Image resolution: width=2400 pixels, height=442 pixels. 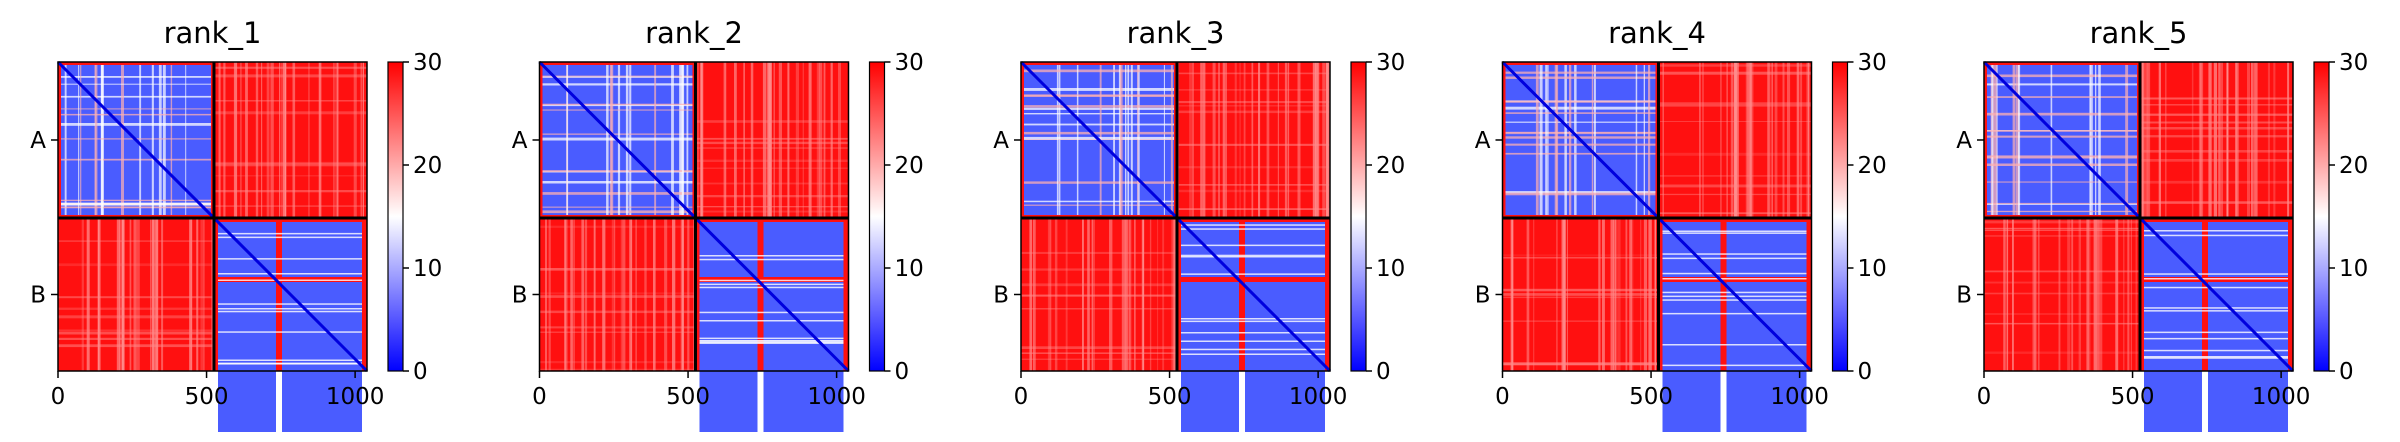 What do you see at coordinates (2353, 166) in the screenshot?
I see `colorbar-tick-label: 20` at bounding box center [2353, 166].